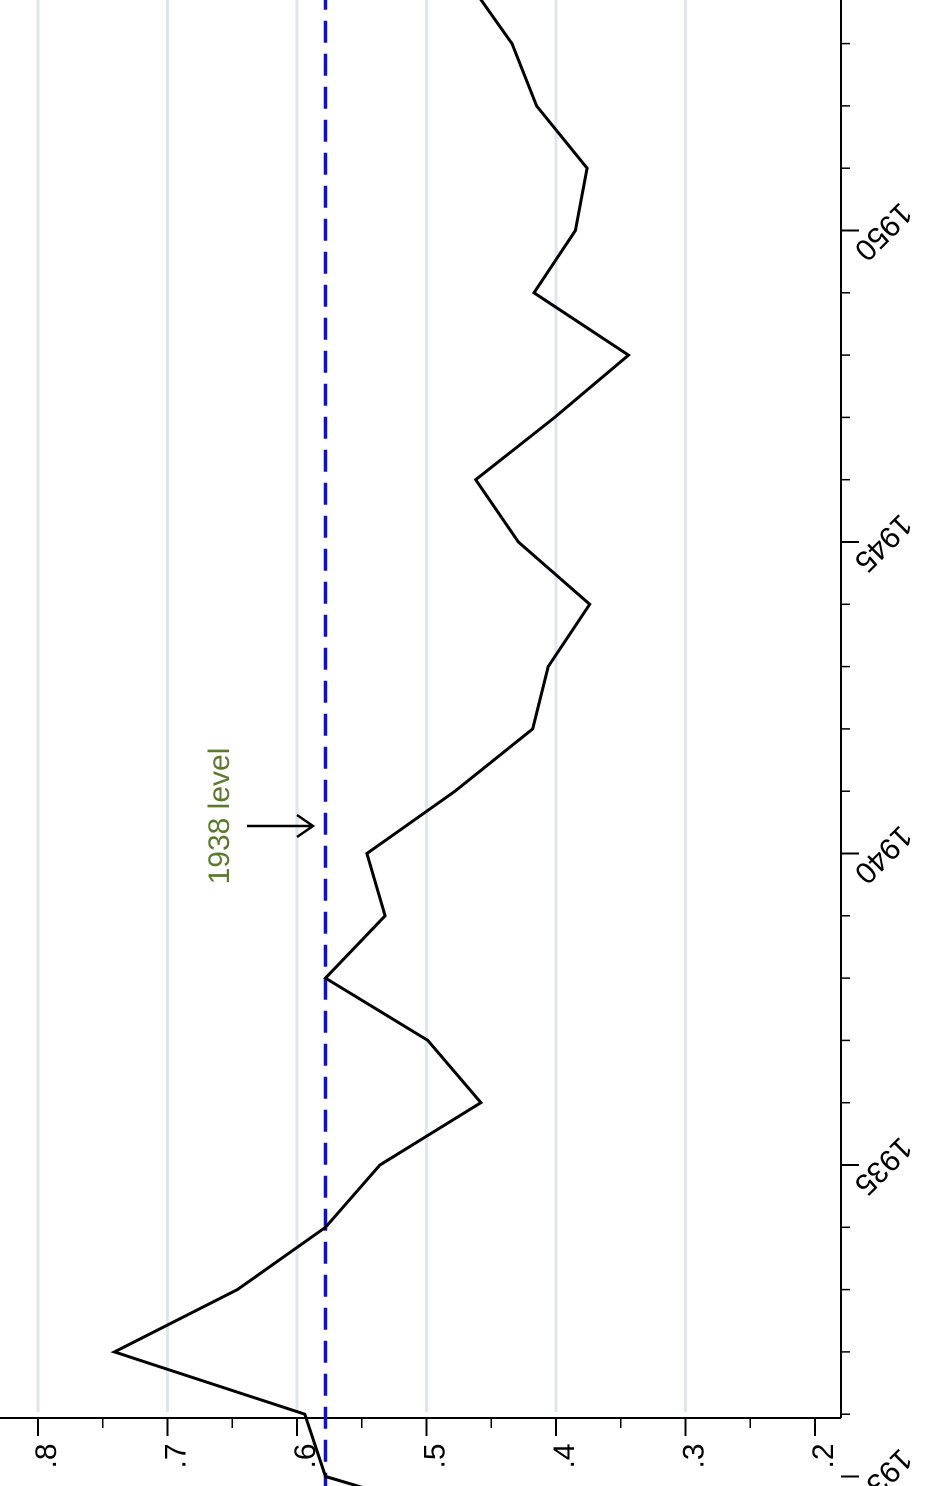  Describe the element at coordinates (175, 1455) in the screenshot. I see `y-tick-label: .7` at that location.